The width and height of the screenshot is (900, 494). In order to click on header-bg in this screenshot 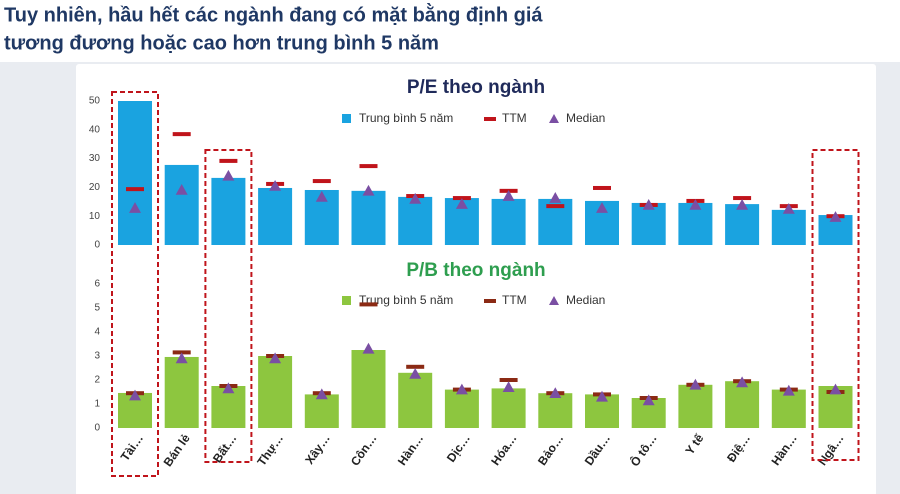, I will do `click(450, 31)`.